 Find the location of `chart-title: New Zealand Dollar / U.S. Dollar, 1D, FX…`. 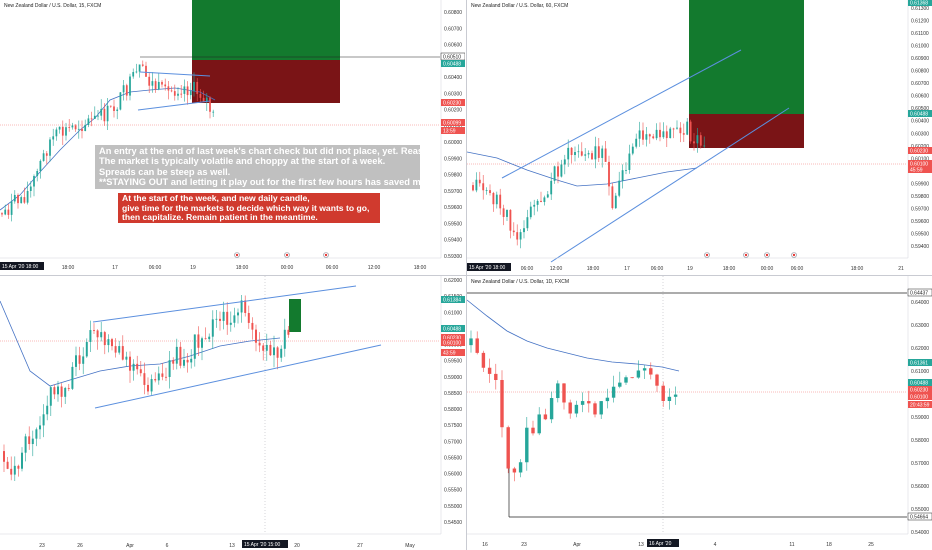

chart-title: New Zealand Dollar / U.S. Dollar, 1D, FX… is located at coordinates (520, 282).